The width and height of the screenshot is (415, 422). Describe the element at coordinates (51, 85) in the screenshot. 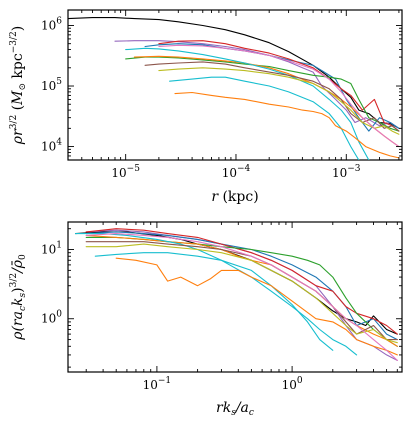

I see `top-y-tick-label: 10⁵` at that location.